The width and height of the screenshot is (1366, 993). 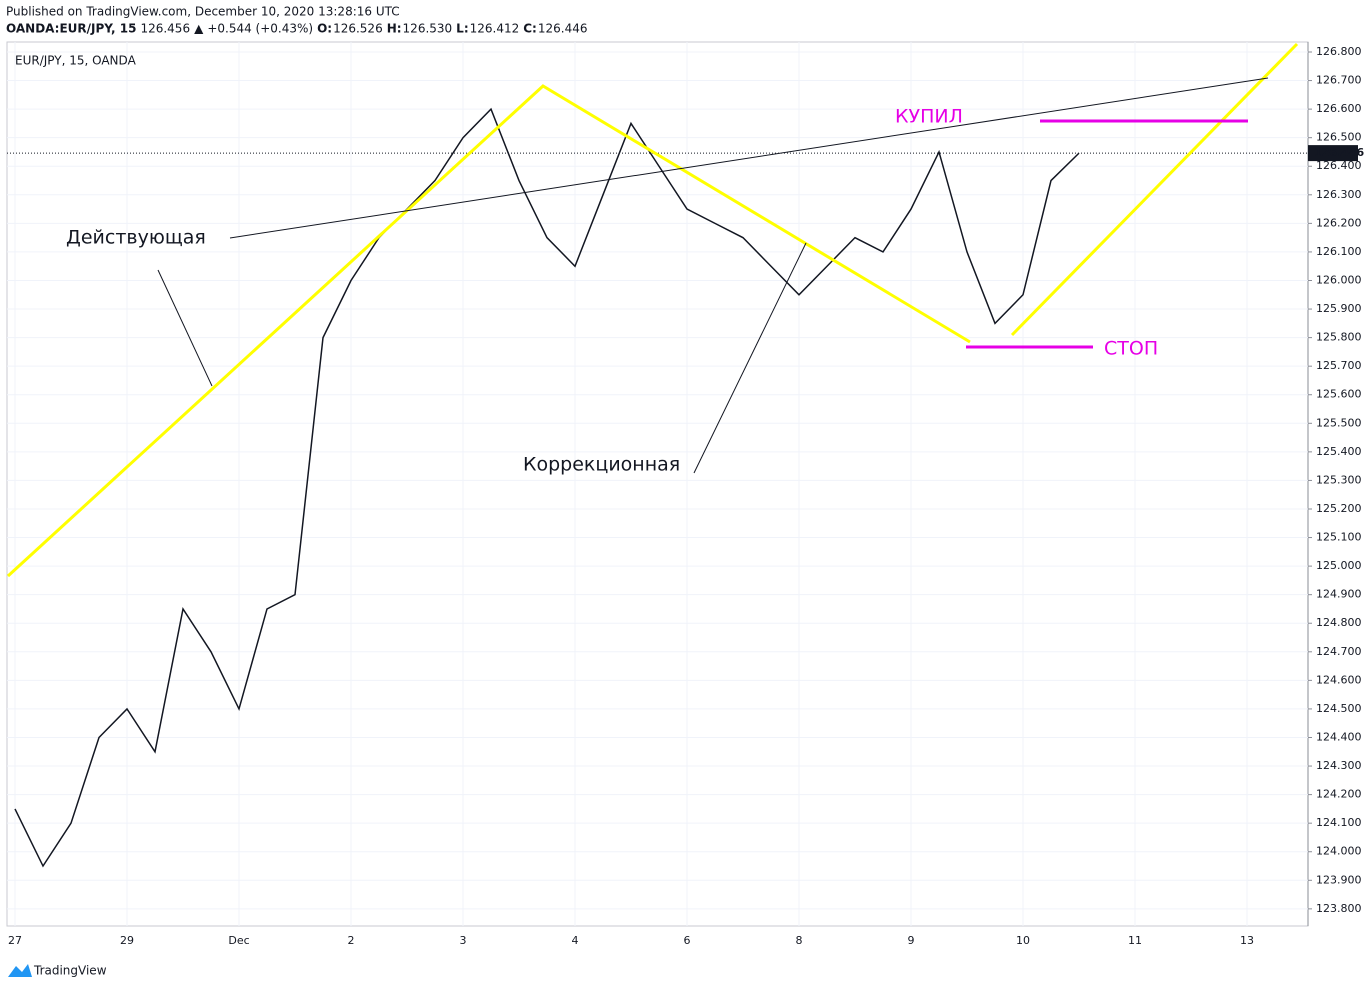 I want to click on quote-field: O:, so click(x=324, y=29).